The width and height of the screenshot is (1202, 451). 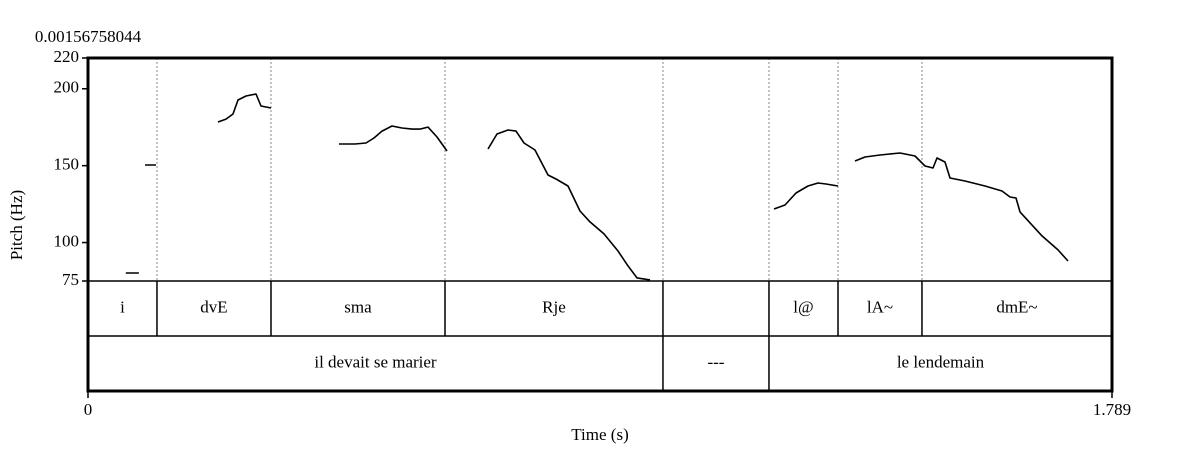 I want to click on interval-label: le lendemain, so click(x=941, y=361).